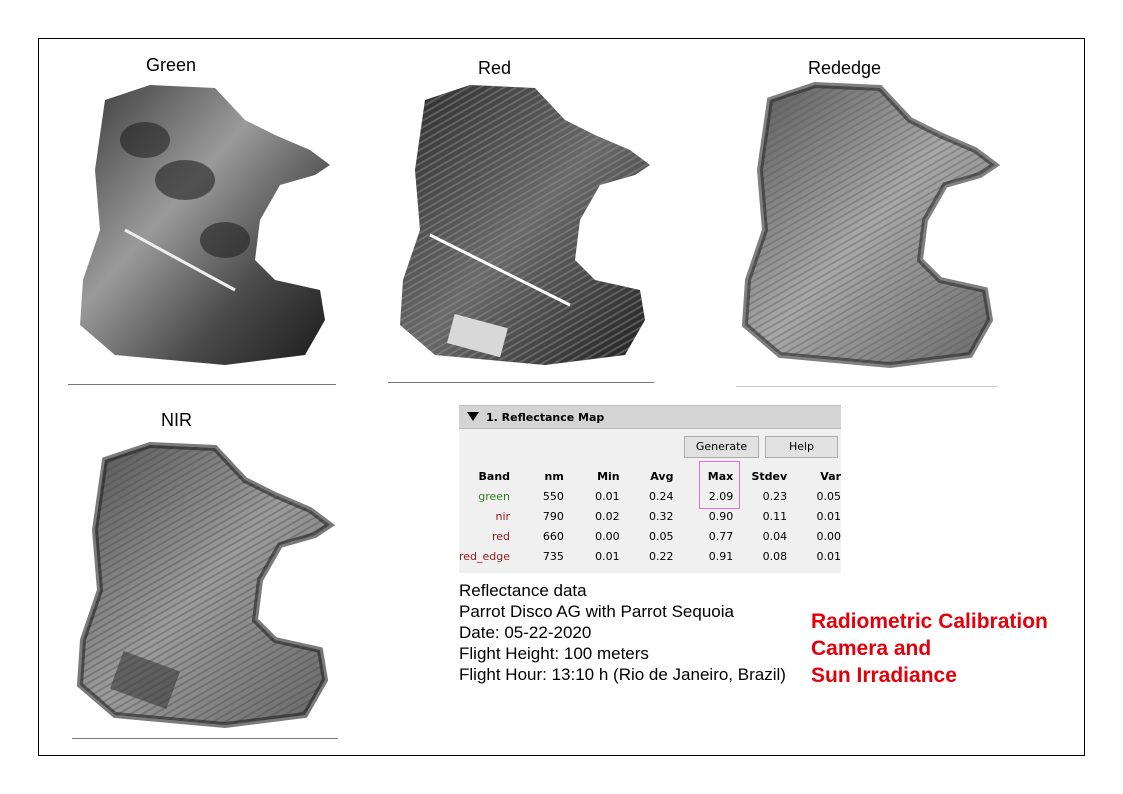  Describe the element at coordinates (495, 68) in the screenshot. I see `red-band-title: Red` at that location.